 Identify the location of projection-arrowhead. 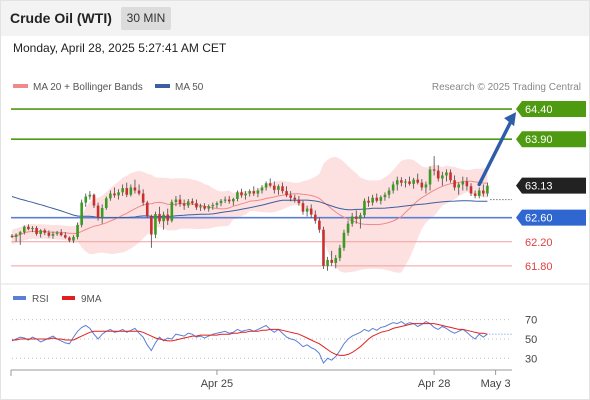
(510, 119).